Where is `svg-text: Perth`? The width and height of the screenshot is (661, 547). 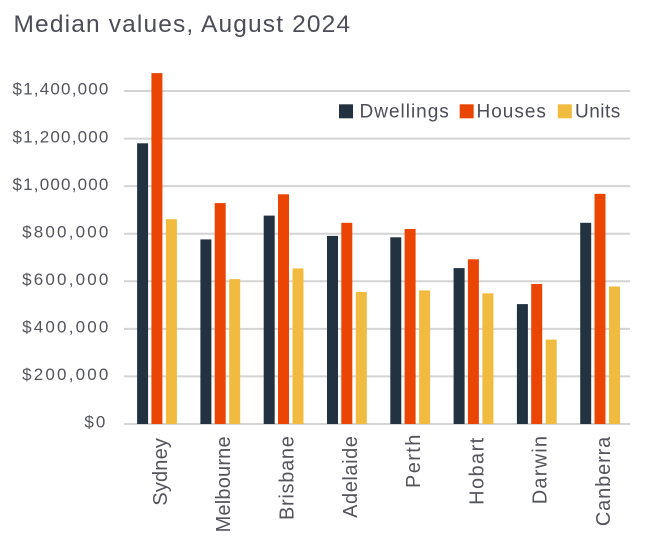
svg-text: Perth is located at coordinates (414, 460).